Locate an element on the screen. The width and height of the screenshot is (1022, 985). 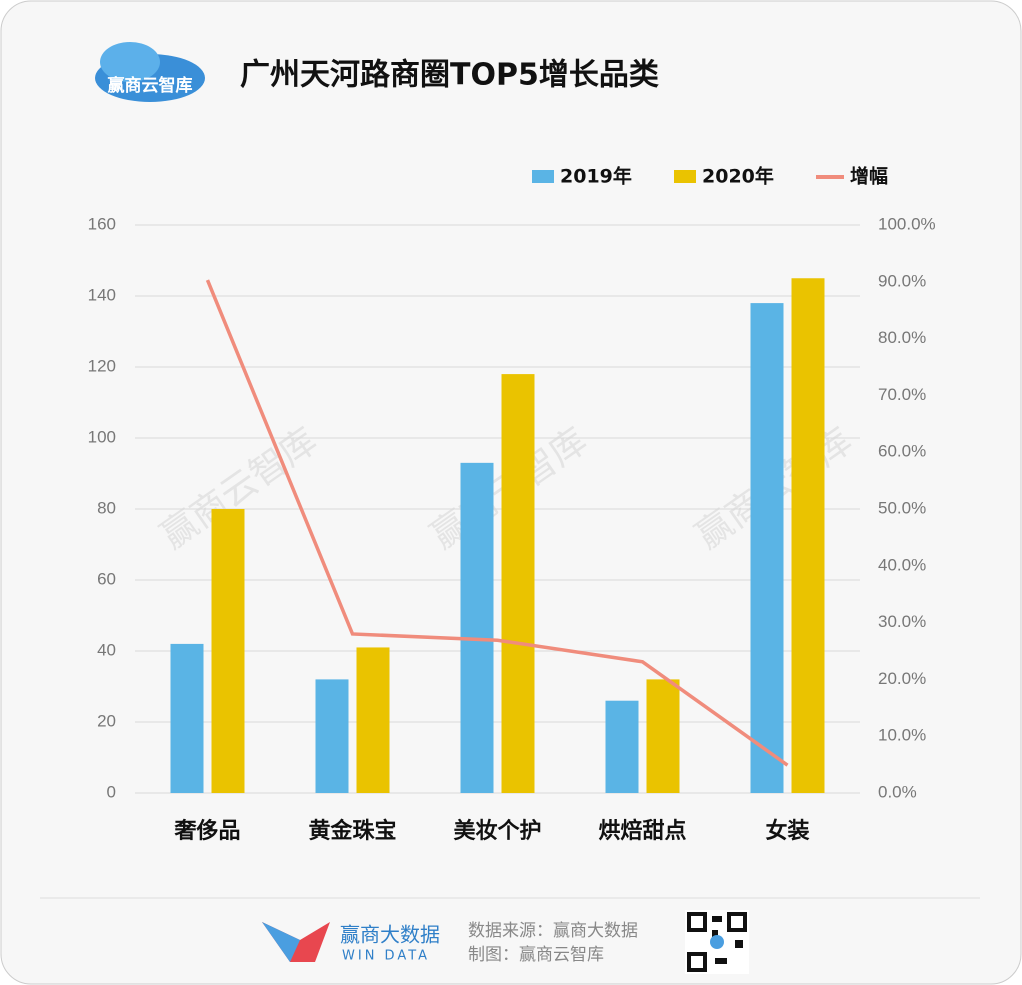
y-tick-label: 20 is located at coordinates (106, 720).